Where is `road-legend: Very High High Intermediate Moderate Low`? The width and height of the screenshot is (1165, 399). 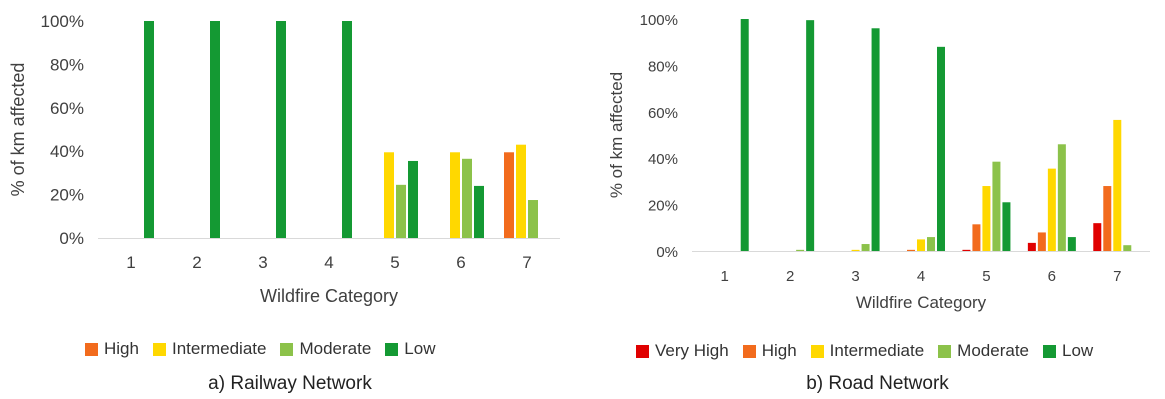
road-legend: Very High High Intermediate Moderate Low is located at coordinates (871, 351).